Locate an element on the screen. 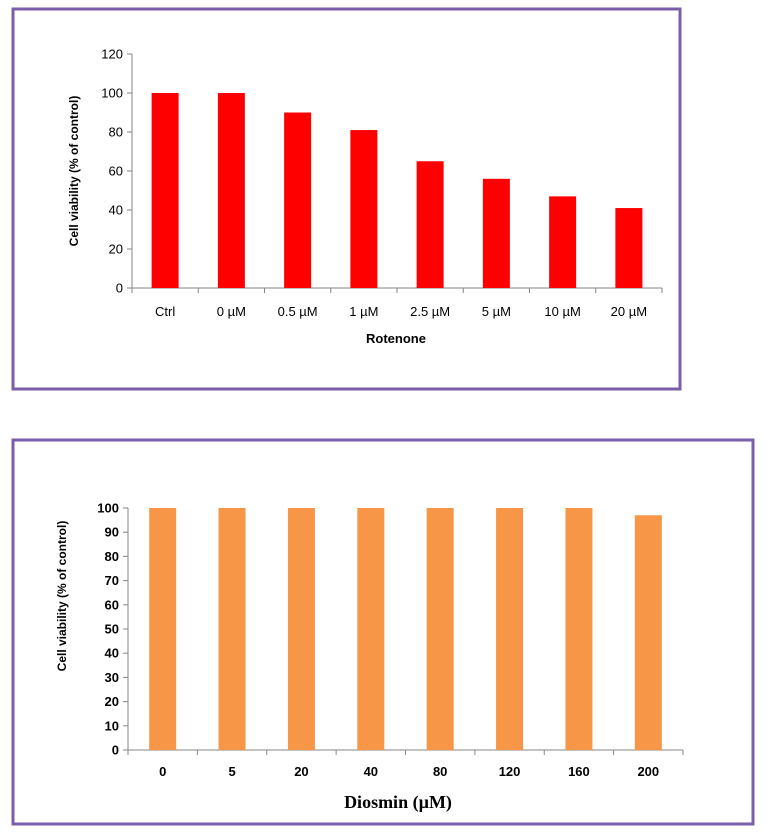  chart2-y-tick-label: 30 is located at coordinates (112, 677).